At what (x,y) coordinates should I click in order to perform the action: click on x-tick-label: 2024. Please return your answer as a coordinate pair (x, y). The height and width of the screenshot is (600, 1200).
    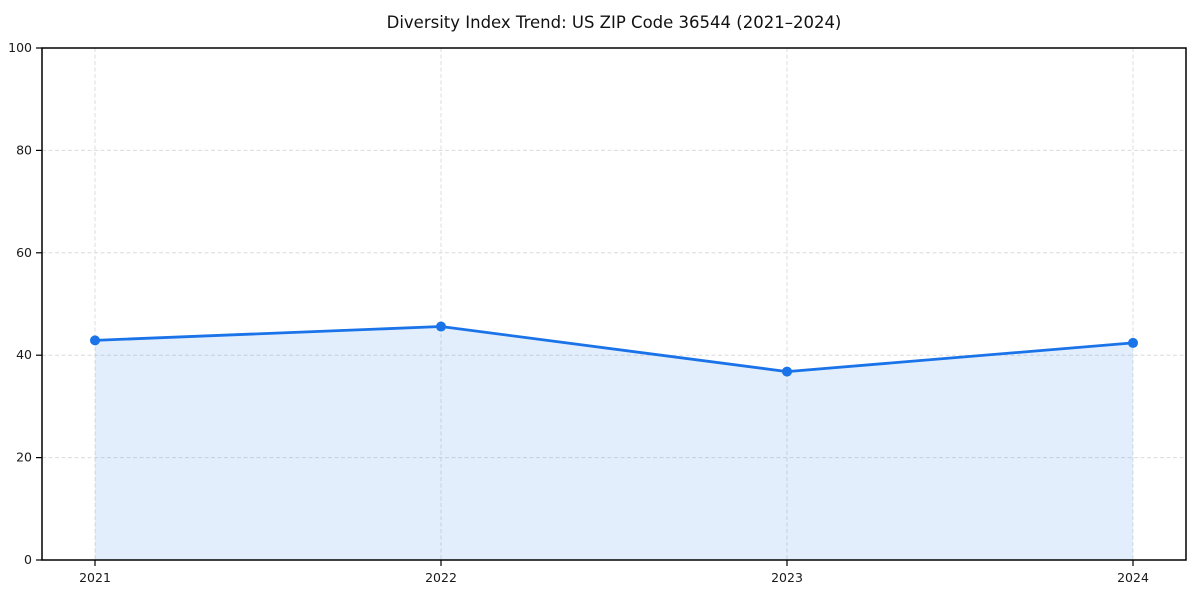
    Looking at the image, I should click on (1133, 577).